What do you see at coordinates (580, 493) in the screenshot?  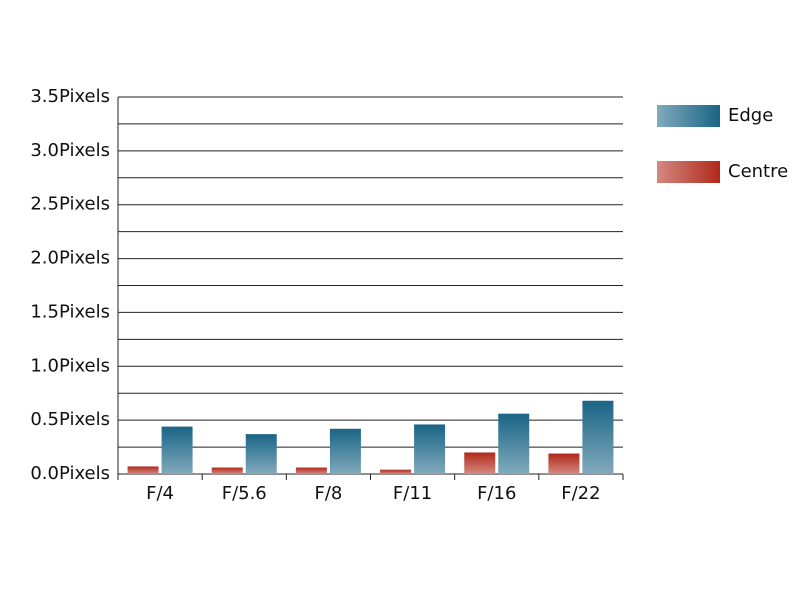 I see `x-tick-label: F/22` at bounding box center [580, 493].